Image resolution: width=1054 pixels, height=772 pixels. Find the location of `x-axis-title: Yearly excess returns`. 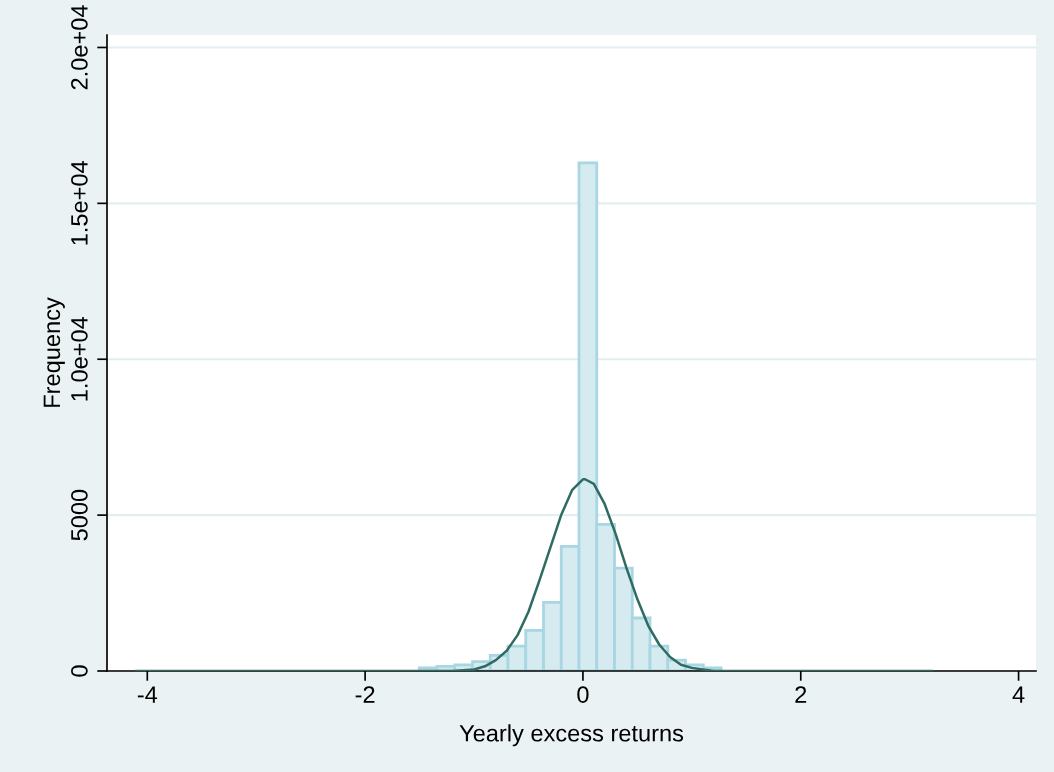

x-axis-title: Yearly excess returns is located at coordinates (571, 735).